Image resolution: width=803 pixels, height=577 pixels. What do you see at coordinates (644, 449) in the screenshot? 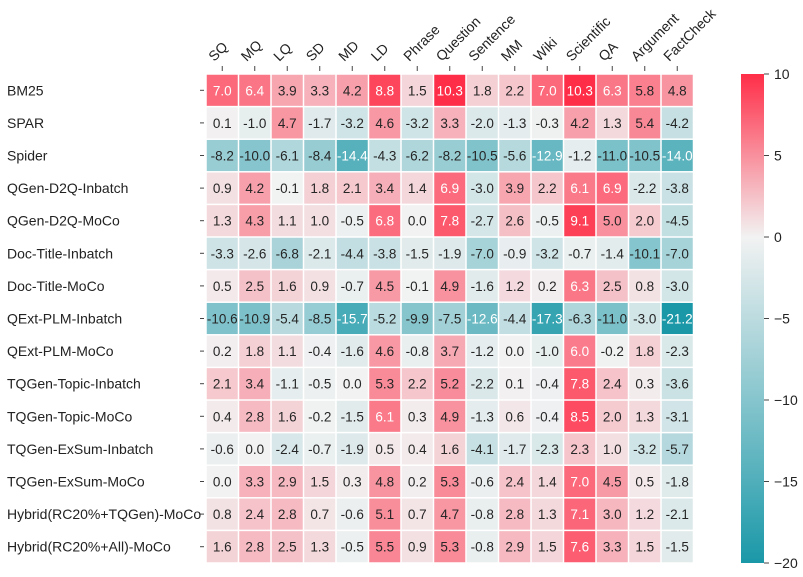
I see `cell-value-label: -3.2` at bounding box center [644, 449].